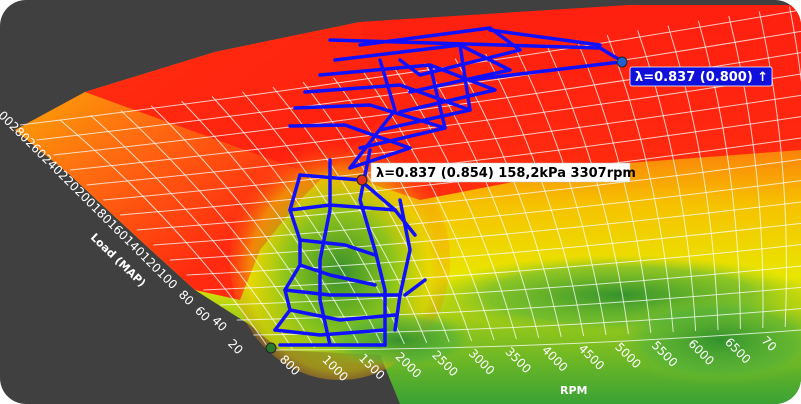  I want to click on load-tick-label: 80, so click(186, 298).